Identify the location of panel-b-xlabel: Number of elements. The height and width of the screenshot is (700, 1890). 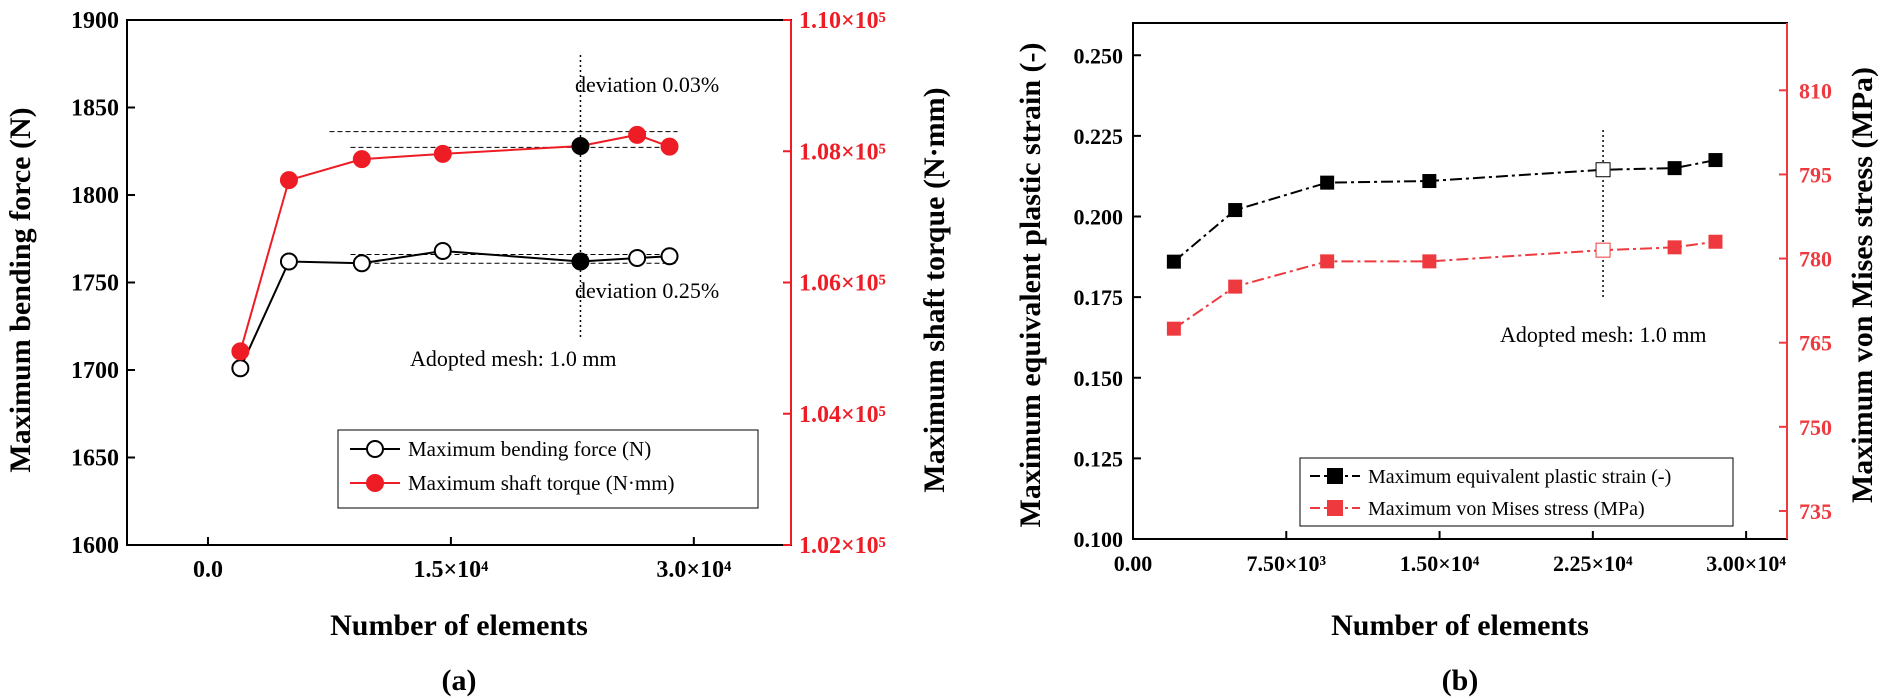
(1460, 625).